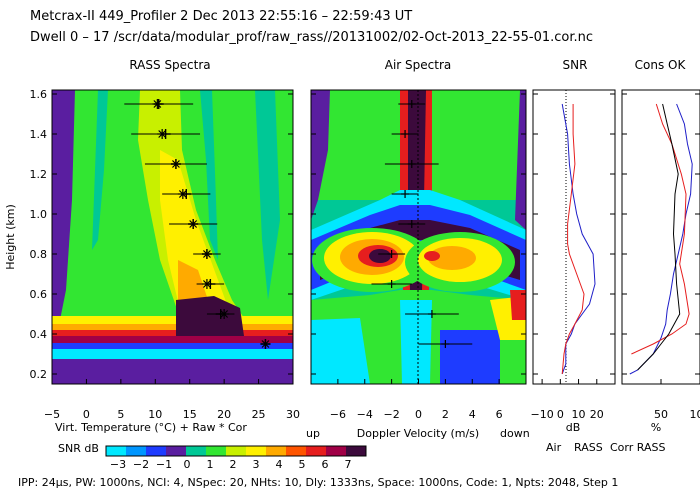  Describe the element at coordinates (554, 447) in the screenshot. I see `legend-air: Air` at that location.